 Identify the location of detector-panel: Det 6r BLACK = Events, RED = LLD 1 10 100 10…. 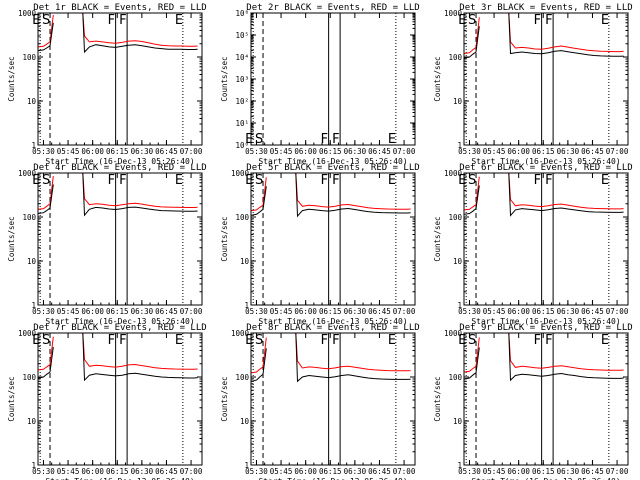
(533, 244).